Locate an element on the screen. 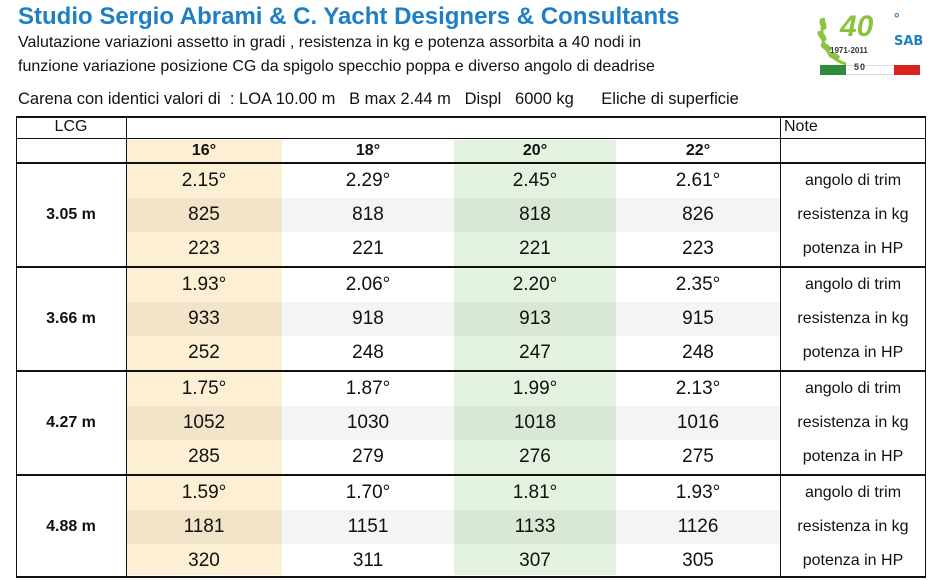  resistance-cell: 1133 is located at coordinates (535, 526).